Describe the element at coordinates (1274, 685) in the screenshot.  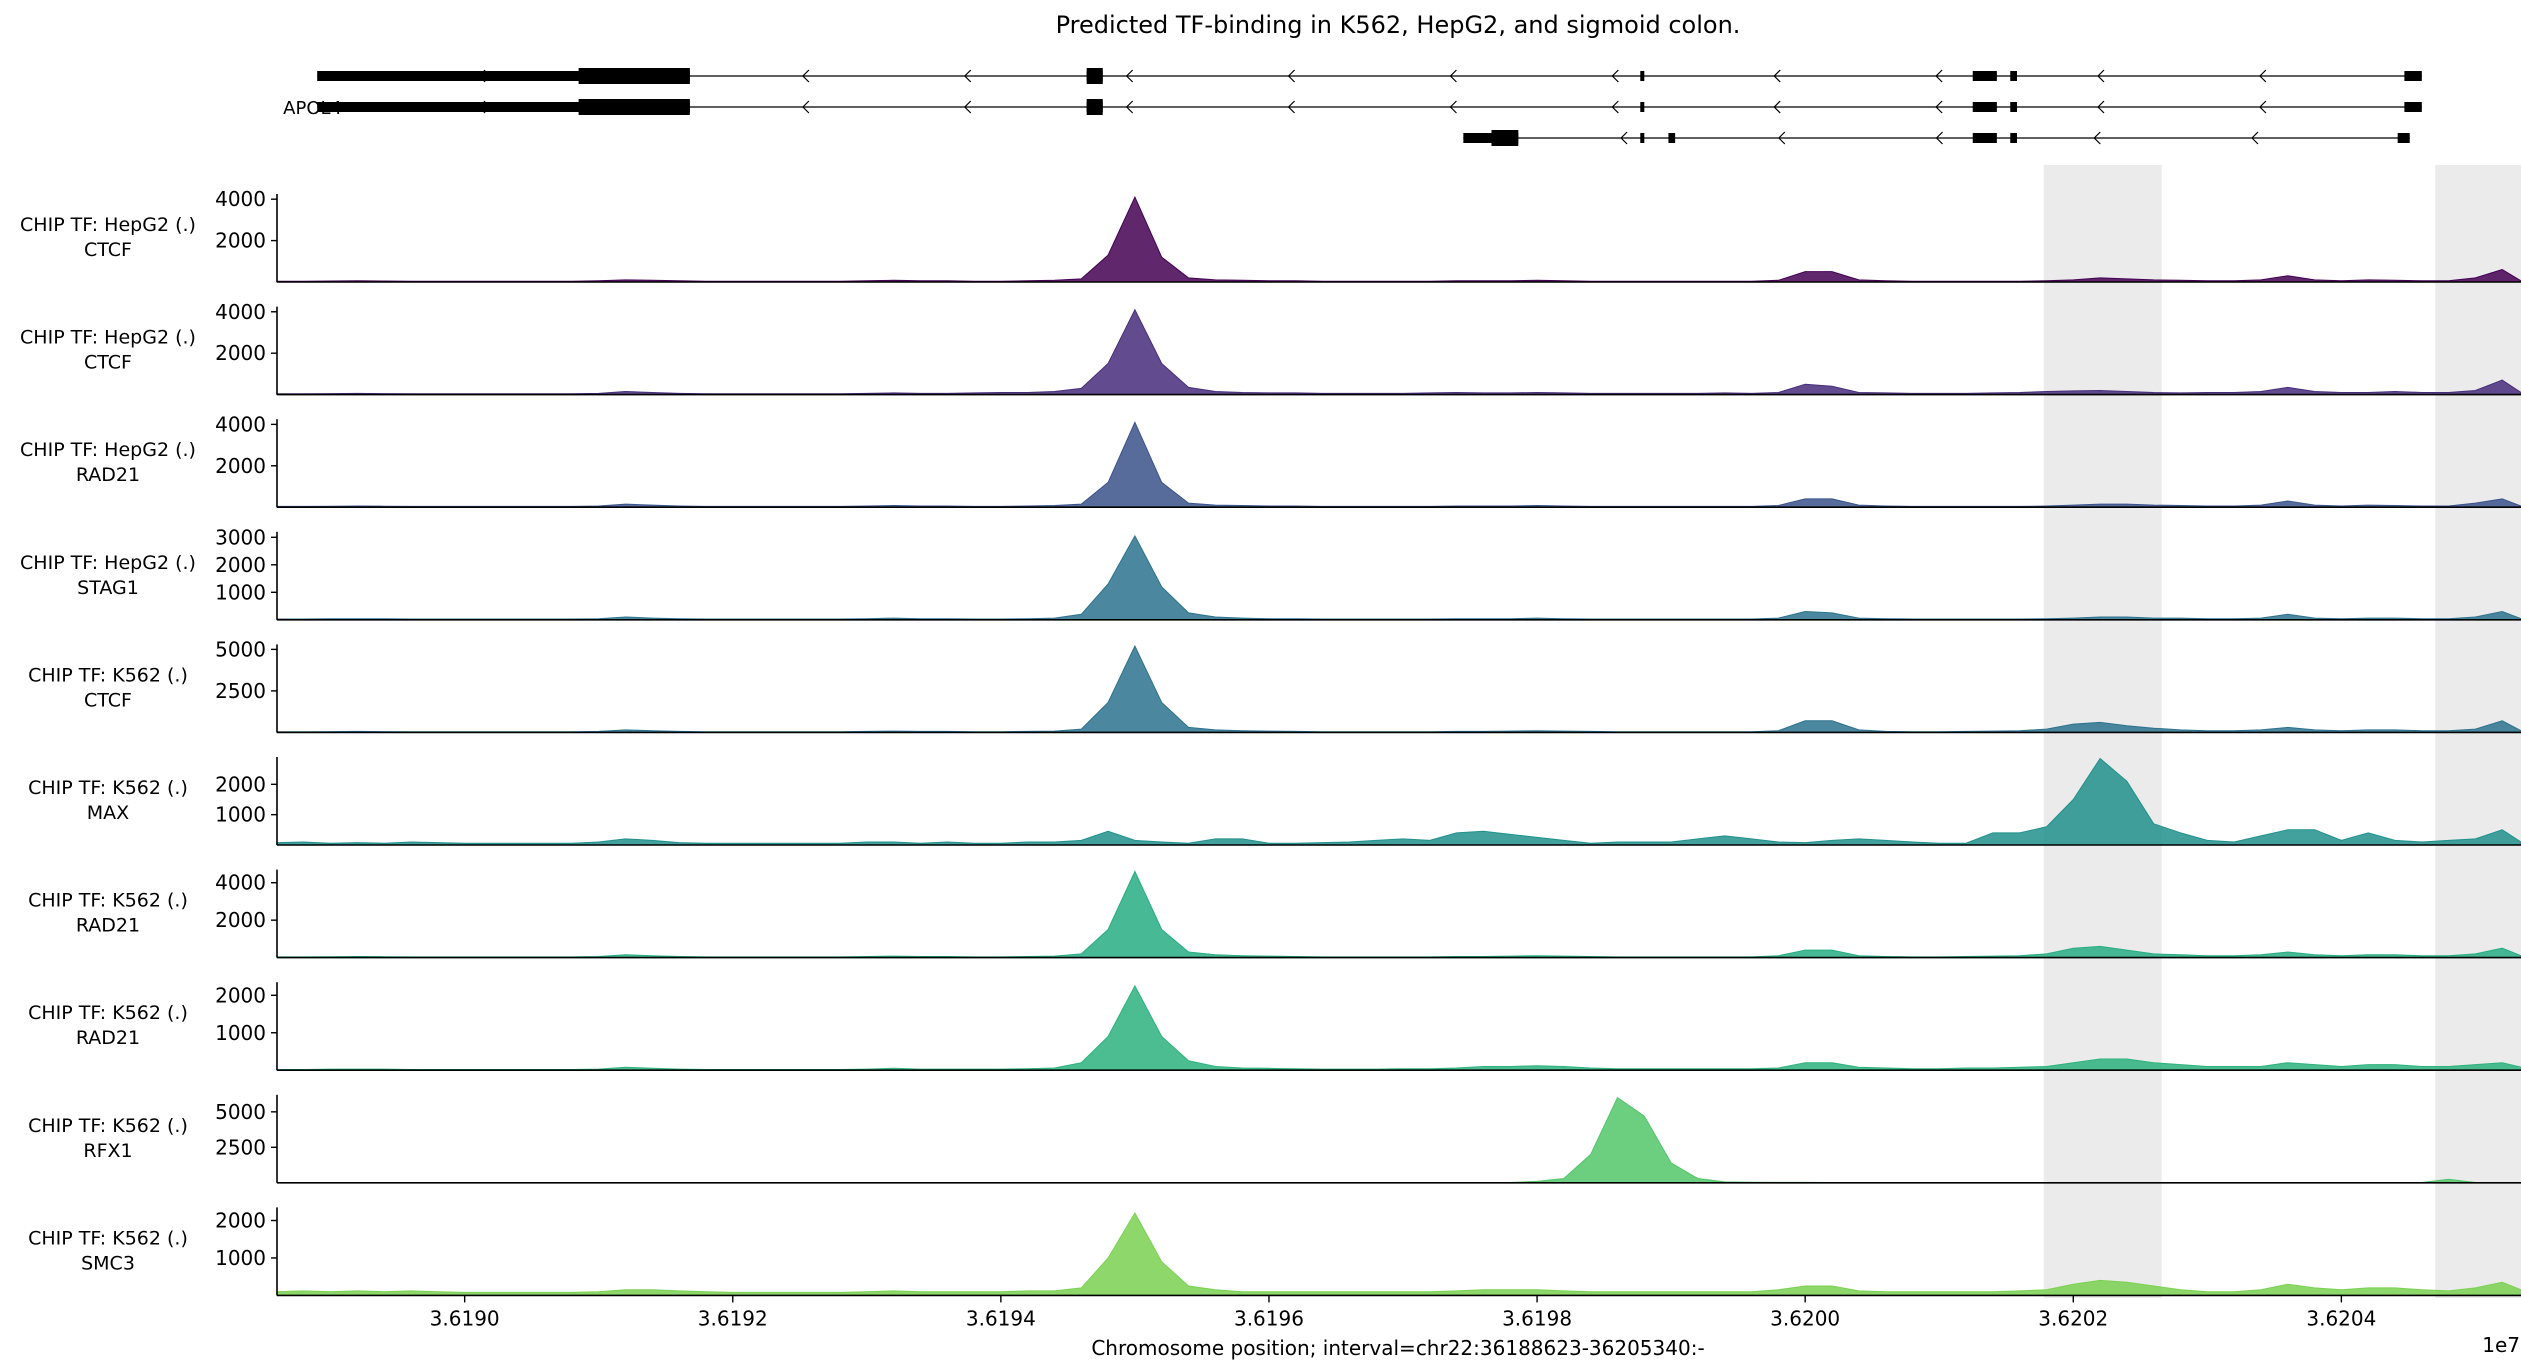
I see `track-5: 2500 5000 CHIP TF: K562 (.) CTCF` at that location.